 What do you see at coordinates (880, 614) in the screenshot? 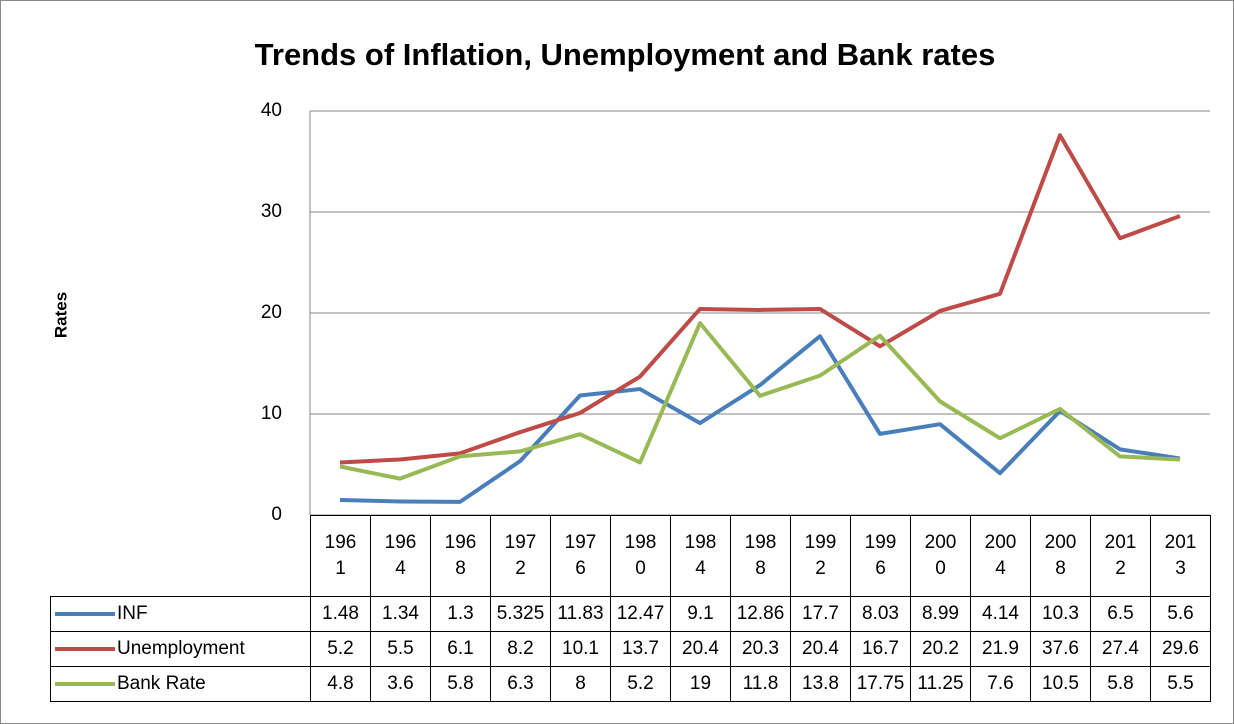
I see `value-cell: 8.03` at bounding box center [880, 614].